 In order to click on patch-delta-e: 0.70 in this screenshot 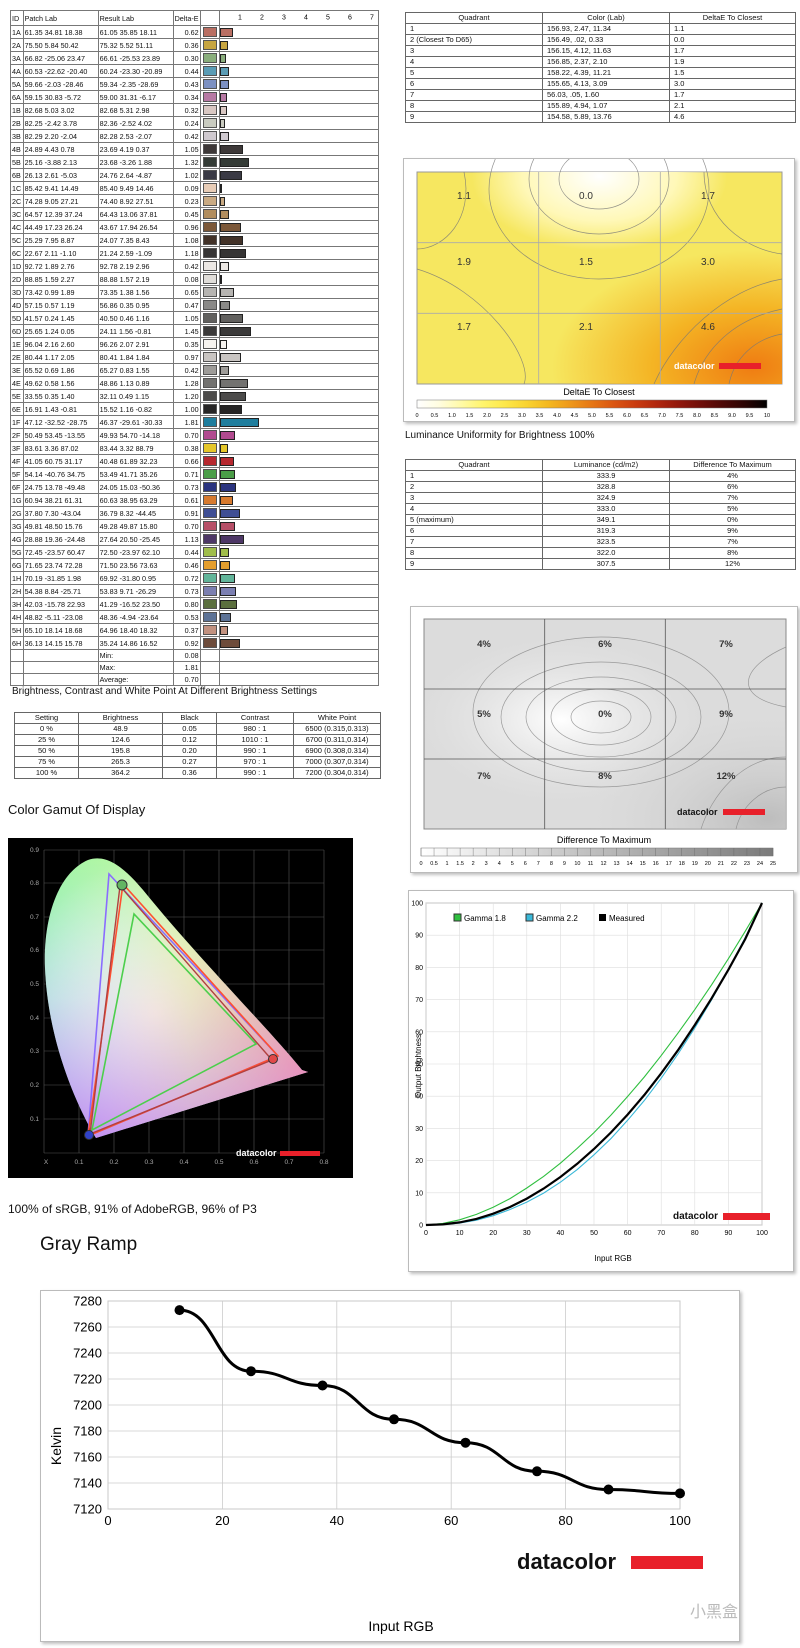, I will do `click(186, 526)`.